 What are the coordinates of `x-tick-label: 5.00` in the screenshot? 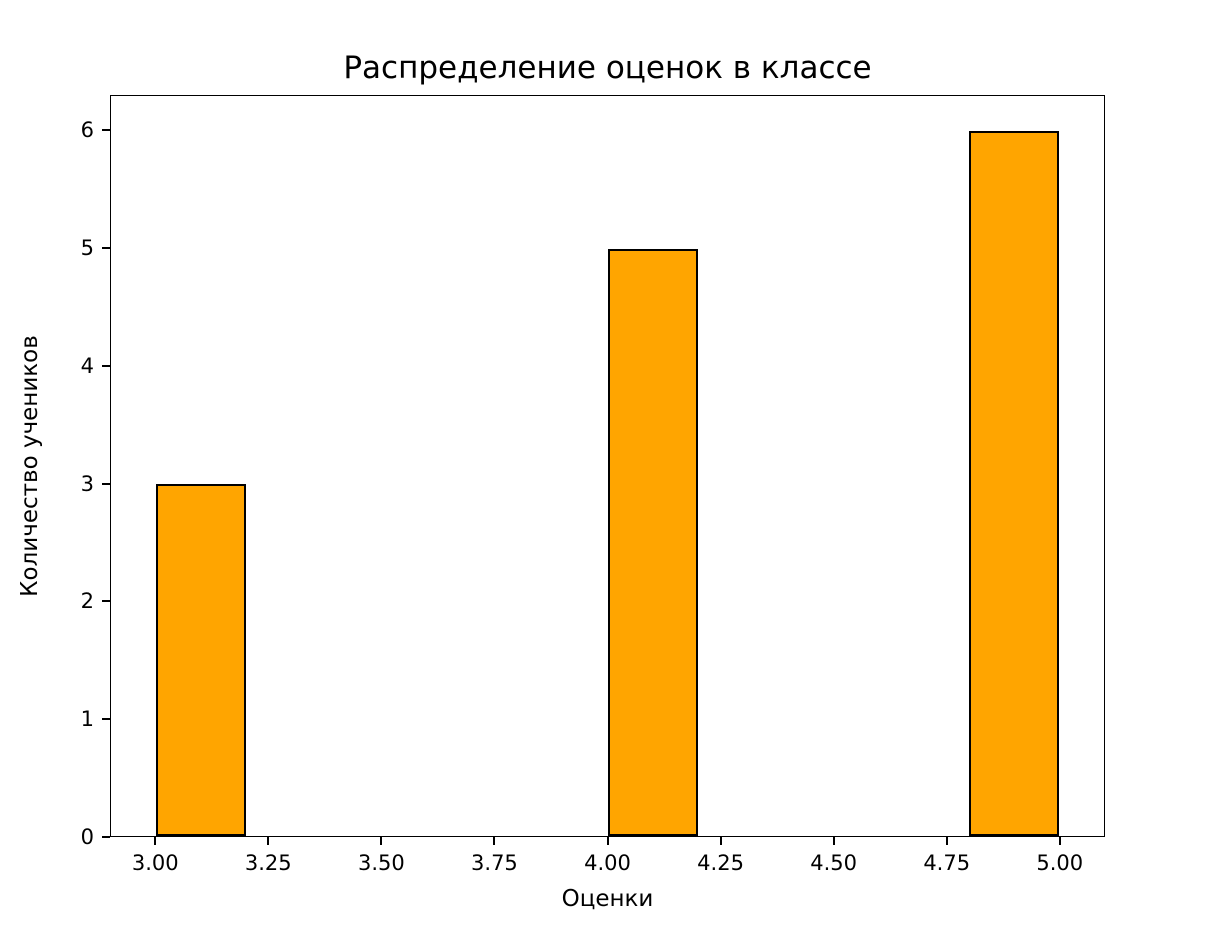 It's located at (1060, 863).